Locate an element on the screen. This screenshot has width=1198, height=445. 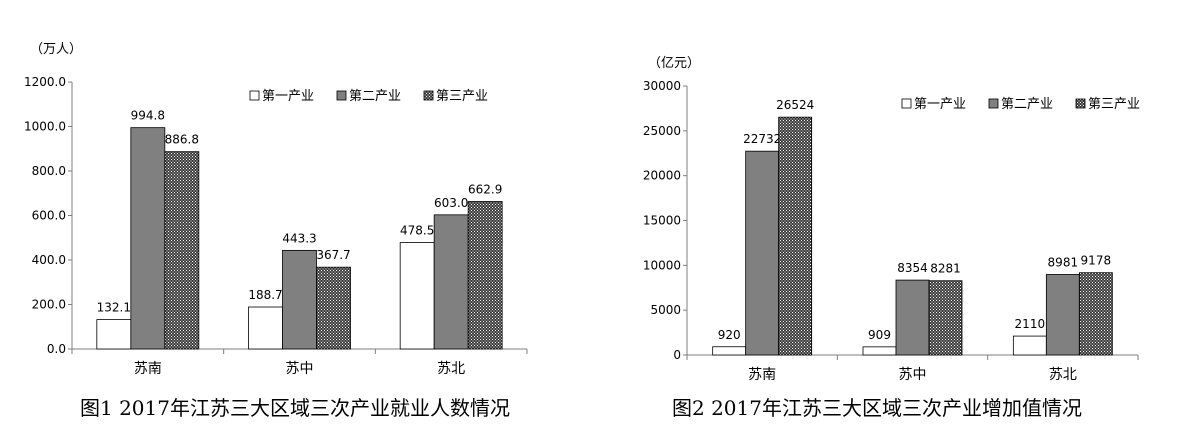
data-label: 26524 is located at coordinates (795, 105).